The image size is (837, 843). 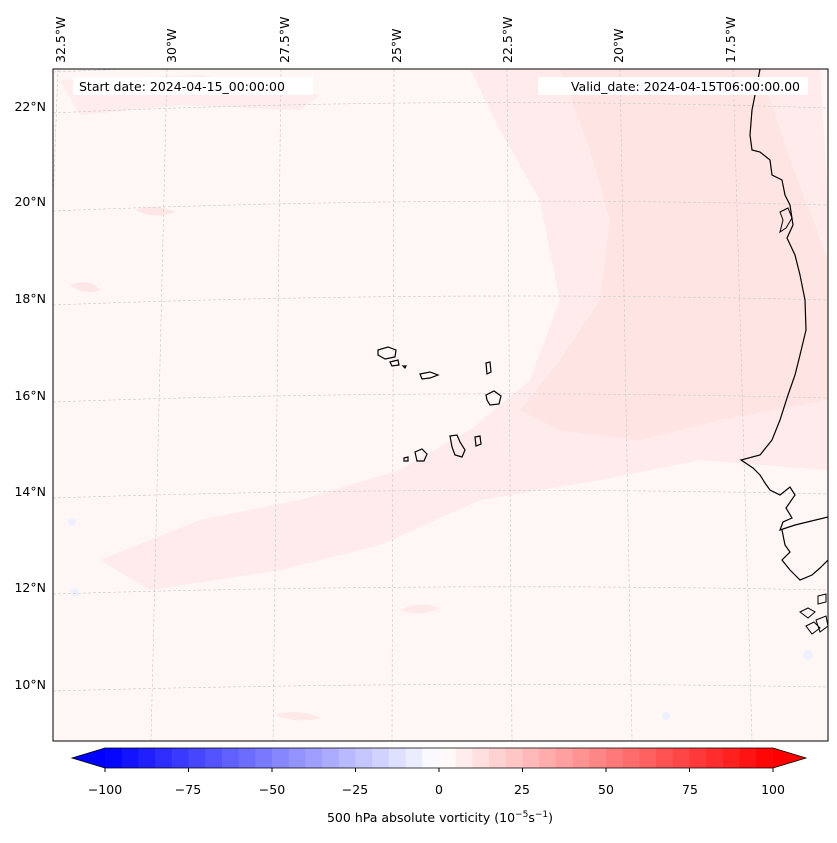 I want to click on colorbar-tick-label: 25, so click(x=522, y=789).